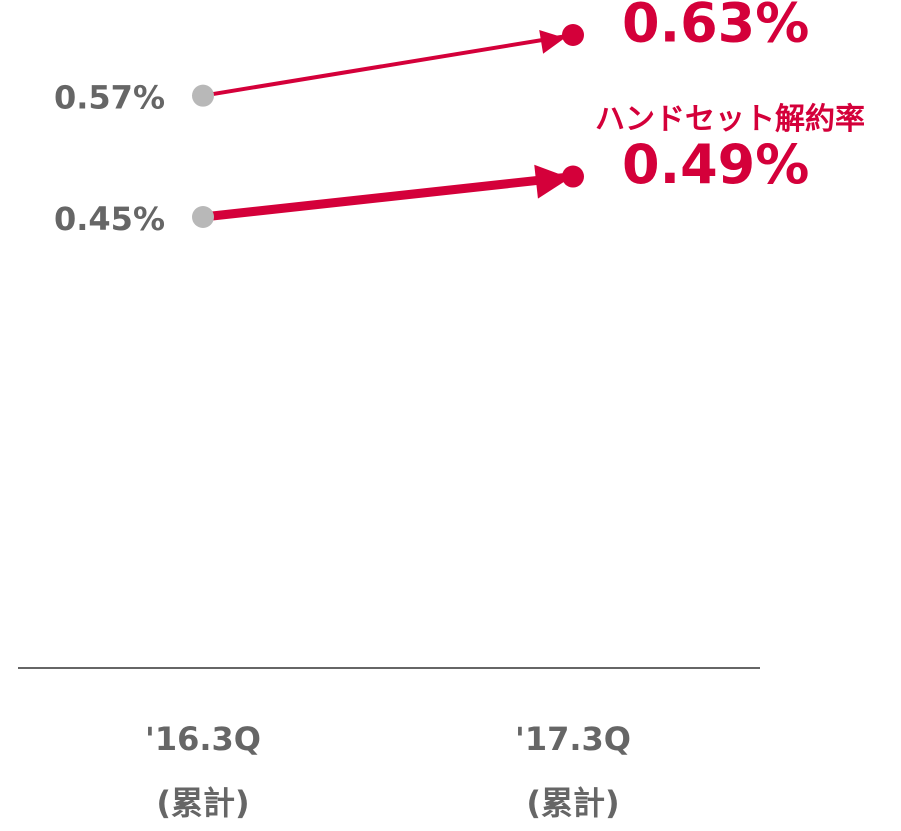 Image resolution: width=901 pixels, height=831 pixels. Describe the element at coordinates (109, 219) in the screenshot. I see `start-value-label: 0.45%` at that location.